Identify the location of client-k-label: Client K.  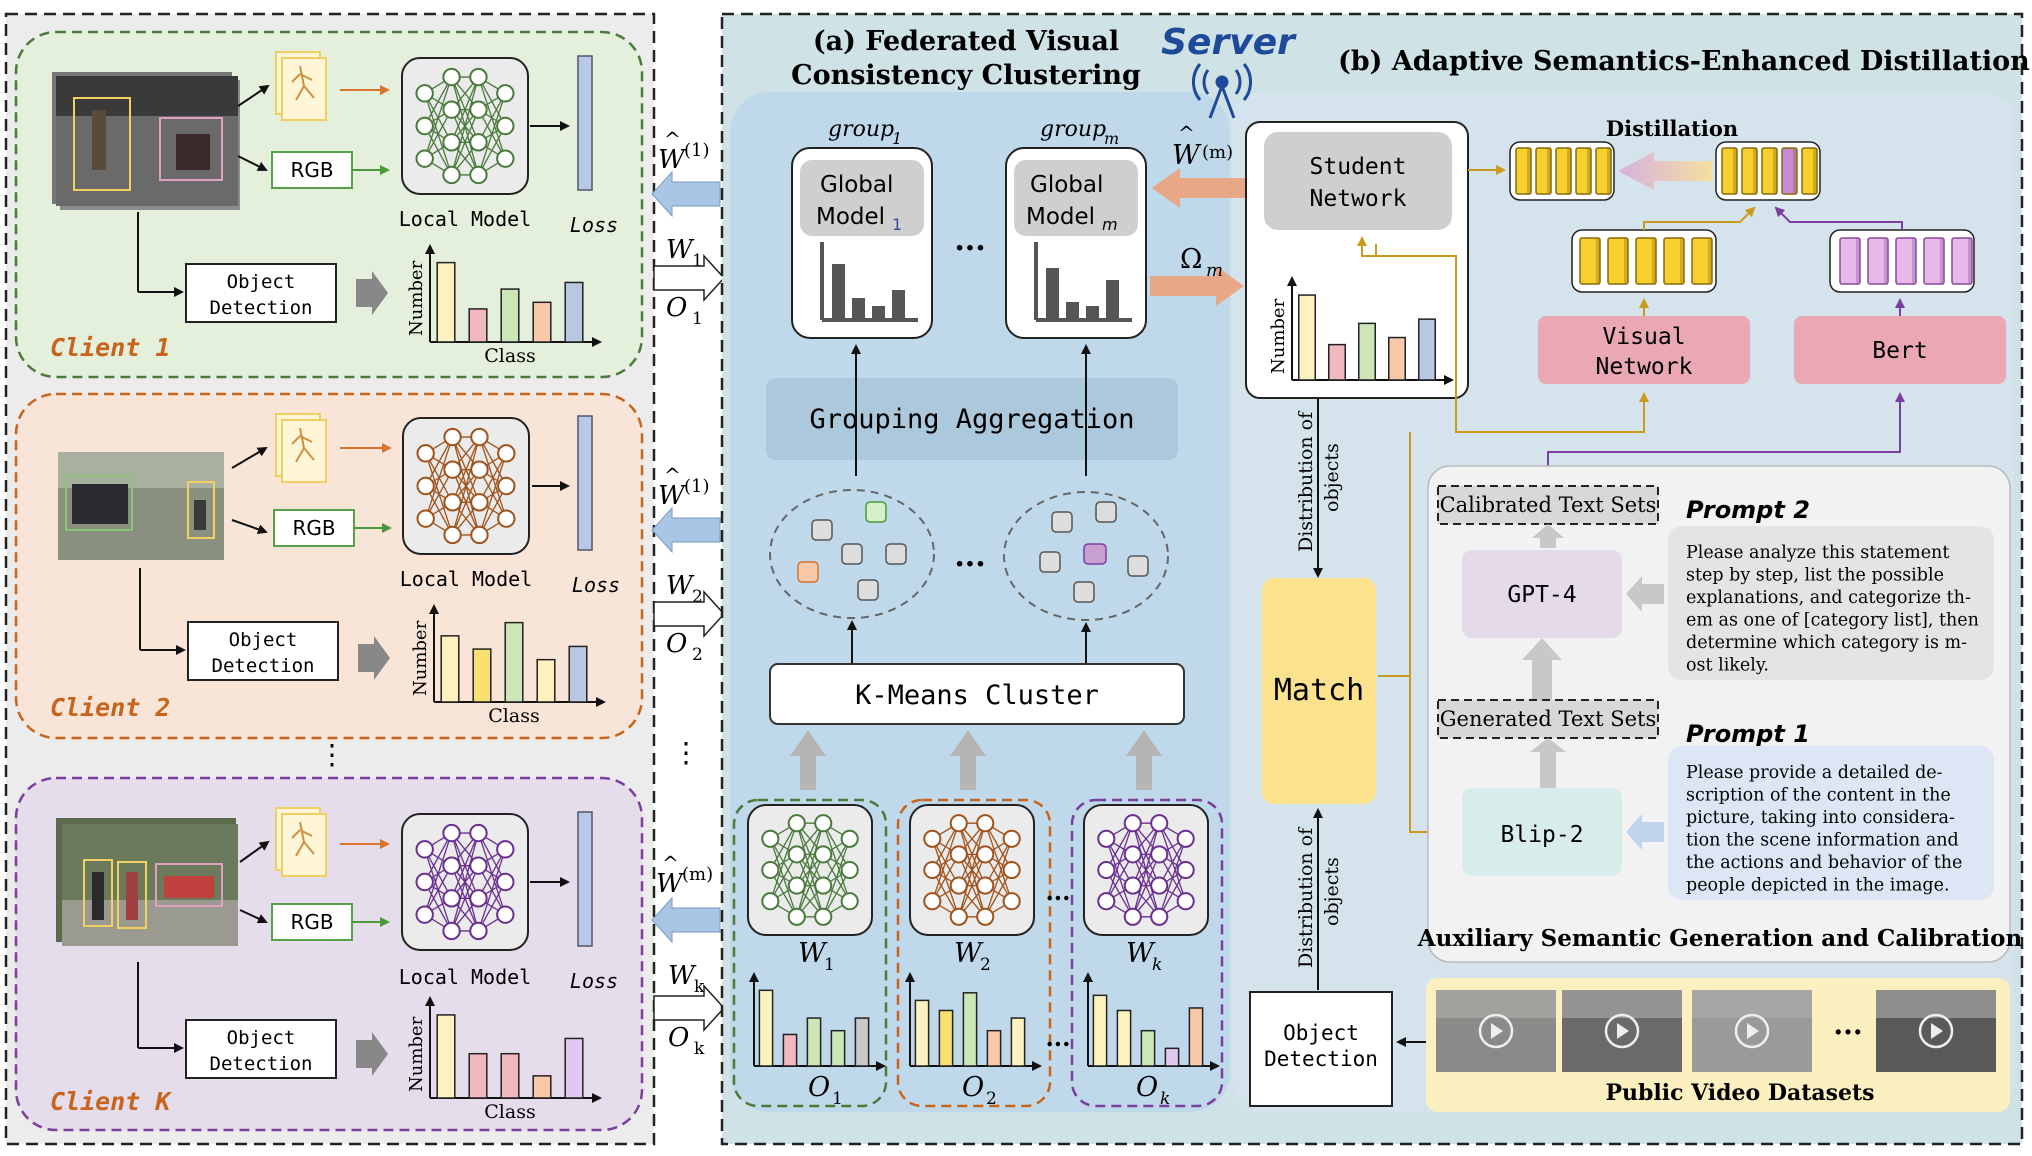
(111, 1101).